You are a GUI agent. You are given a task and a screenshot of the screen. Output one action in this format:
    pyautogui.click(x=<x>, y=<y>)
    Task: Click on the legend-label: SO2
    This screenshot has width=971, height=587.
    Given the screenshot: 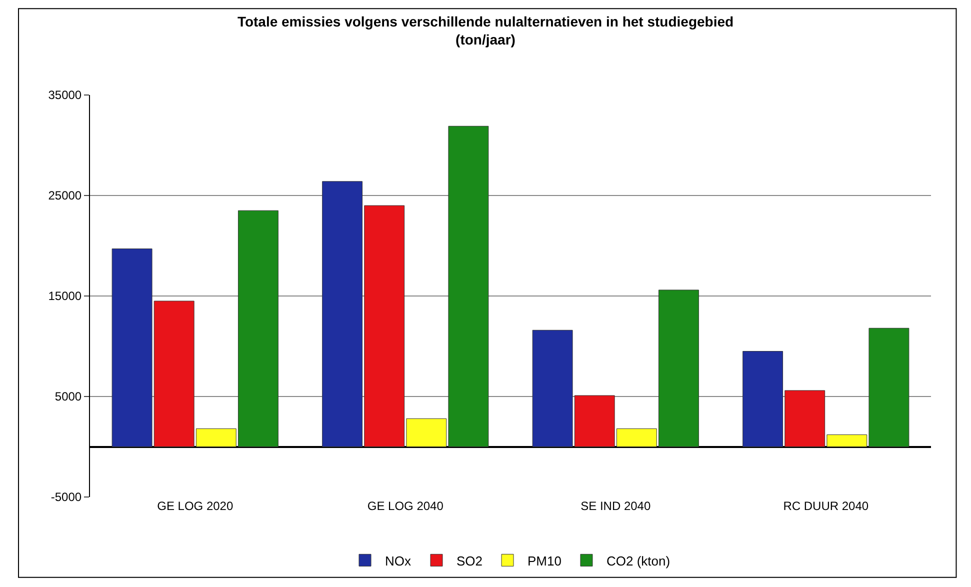 What is the action you would take?
    pyautogui.click(x=469, y=560)
    